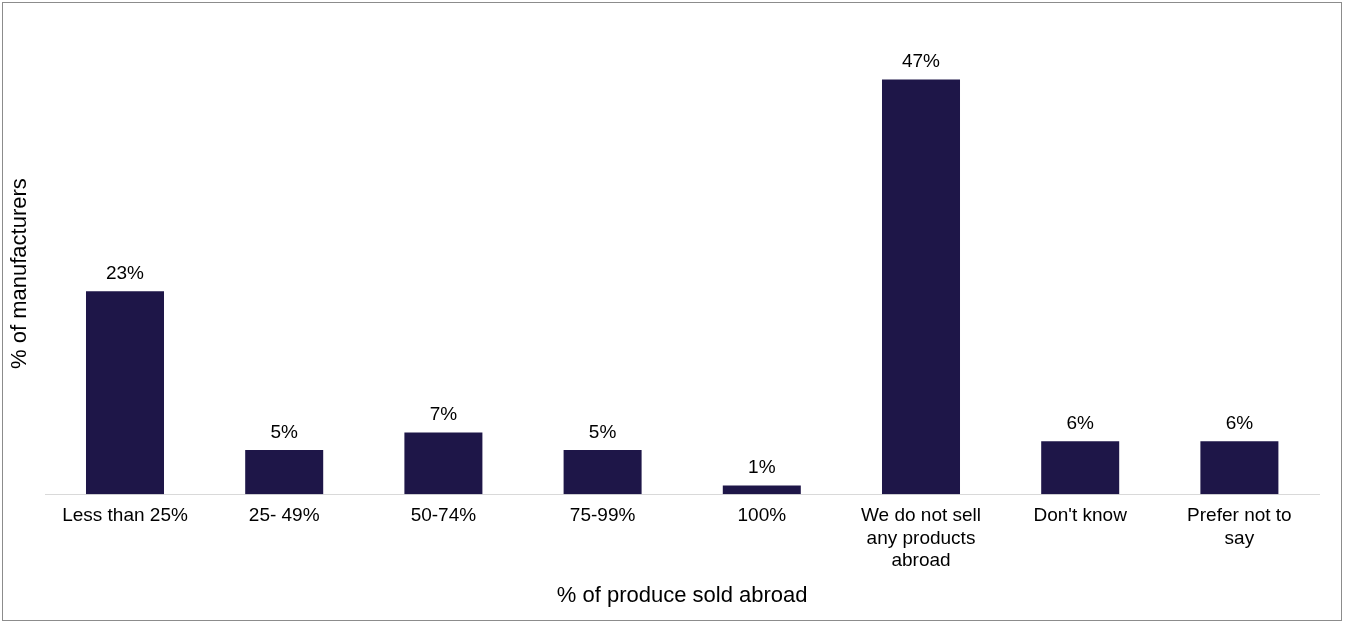 This screenshot has width=1346, height=625. I want to click on x-tick-label: 50-74%, so click(443, 514).